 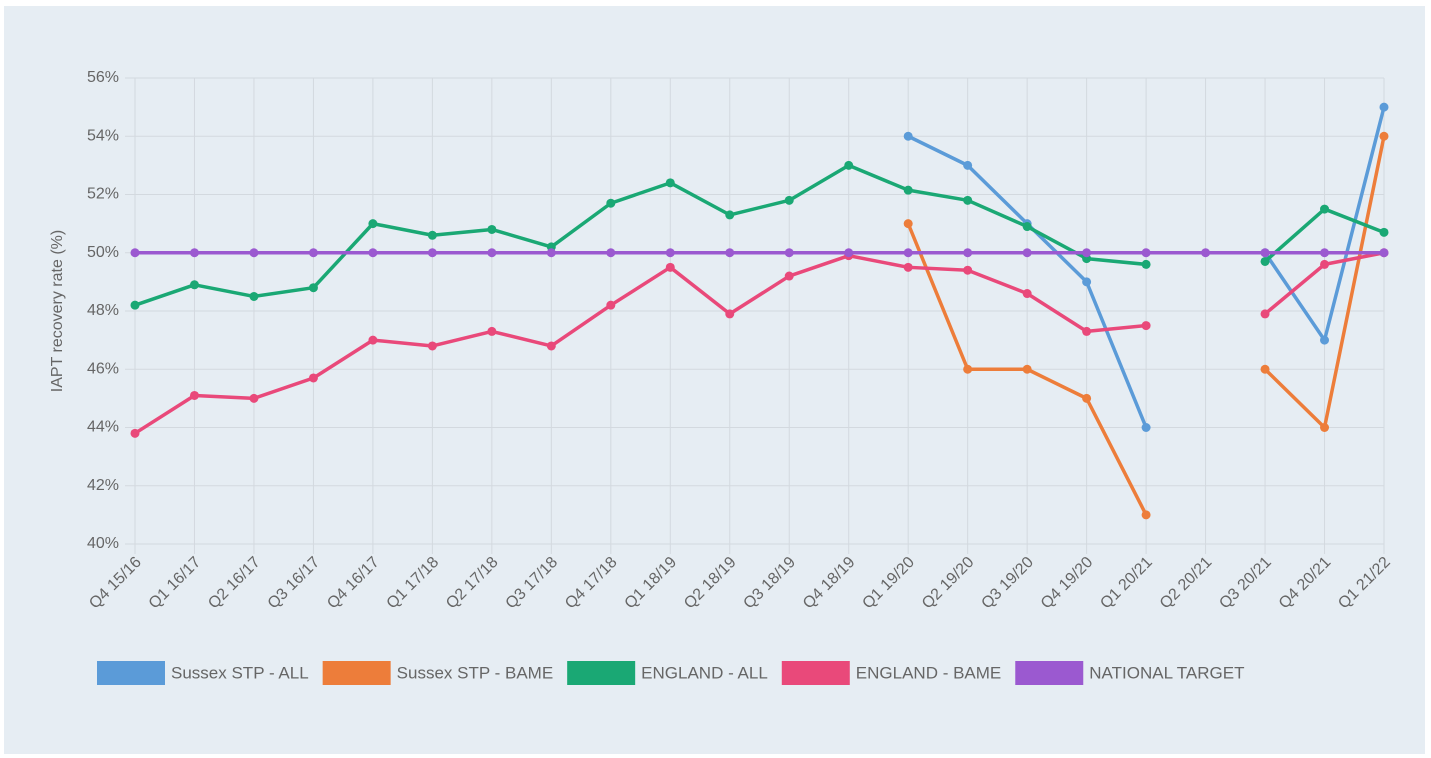 I want to click on y-axis-label: IAPT recovery rate (%), so click(x=57, y=311).